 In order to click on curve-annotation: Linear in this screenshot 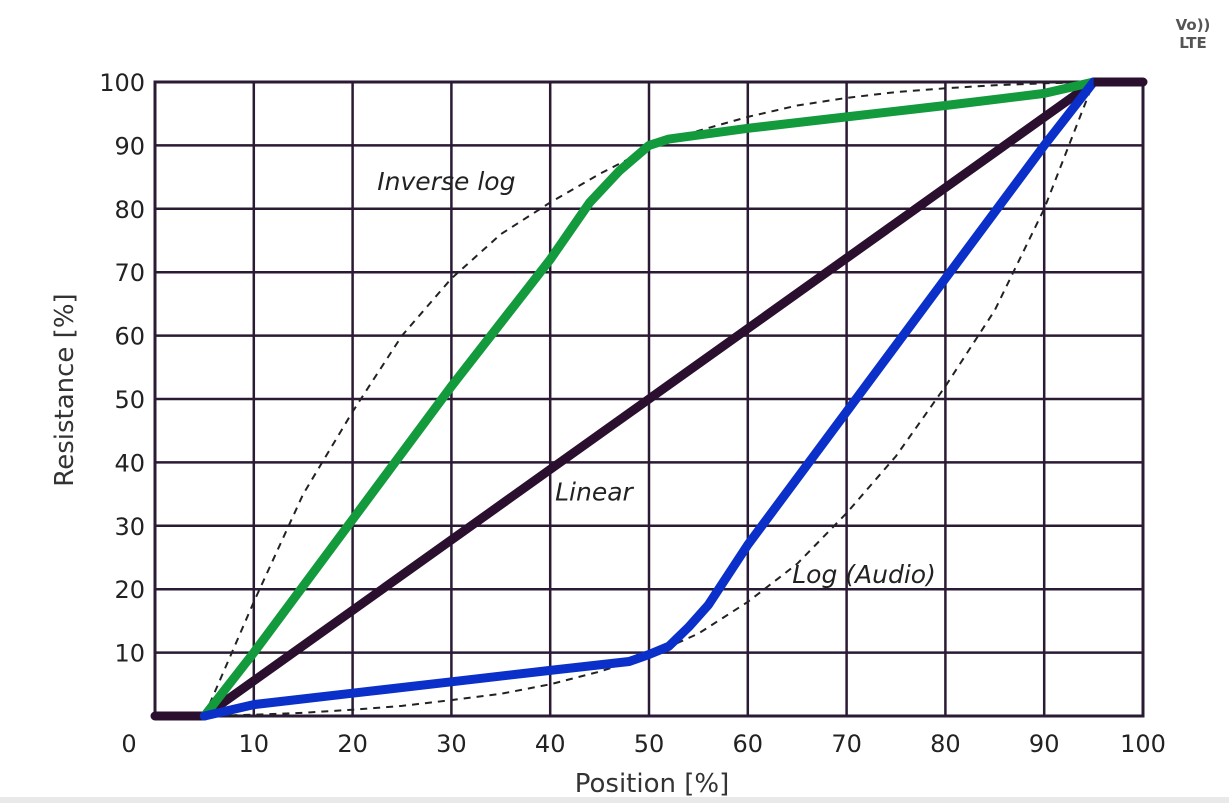, I will do `click(594, 491)`.